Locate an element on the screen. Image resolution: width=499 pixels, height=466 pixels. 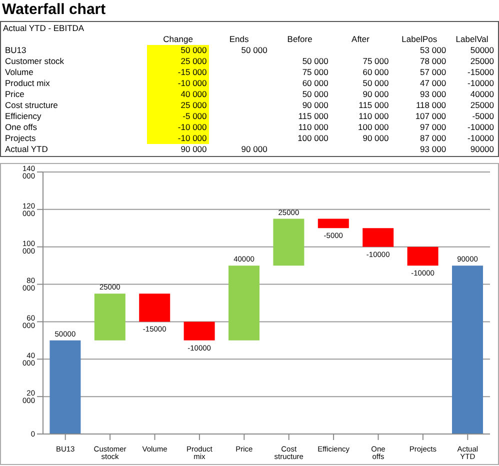
text: One offs -10 000 110 000 100 000 97 000 -10000 is located at coordinates (249, 127).